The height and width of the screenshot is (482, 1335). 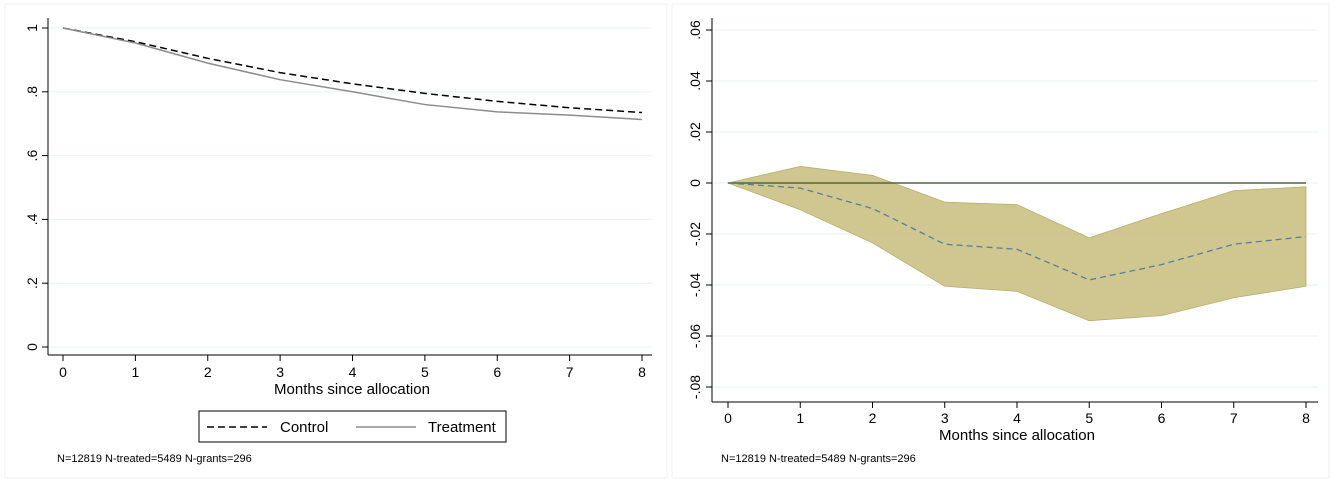 I want to click on left-y-tick-label-5: 1, so click(x=32, y=28).